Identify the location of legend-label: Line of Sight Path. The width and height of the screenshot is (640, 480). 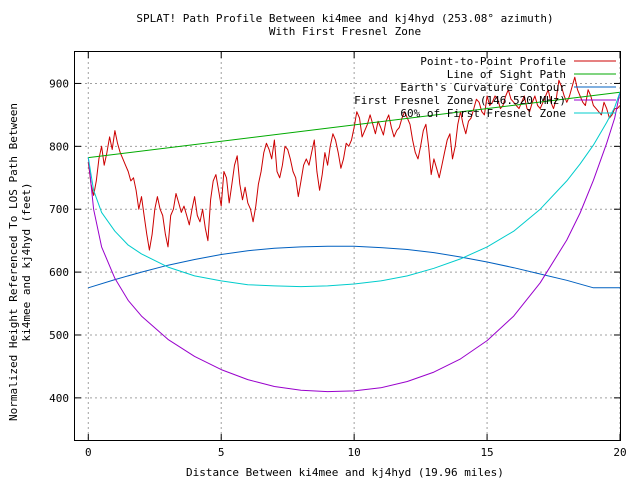
(506, 74).